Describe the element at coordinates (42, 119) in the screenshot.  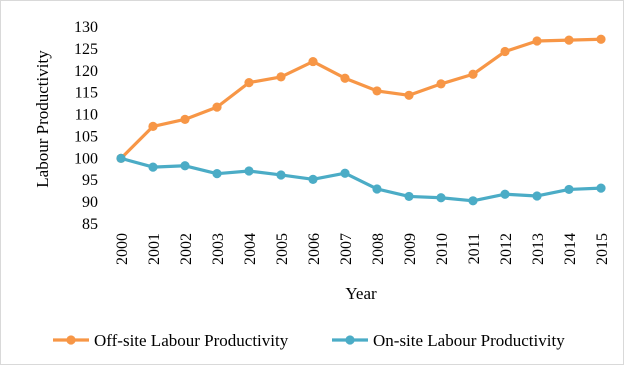
I see `y-axis-title: Labour Productivity` at that location.